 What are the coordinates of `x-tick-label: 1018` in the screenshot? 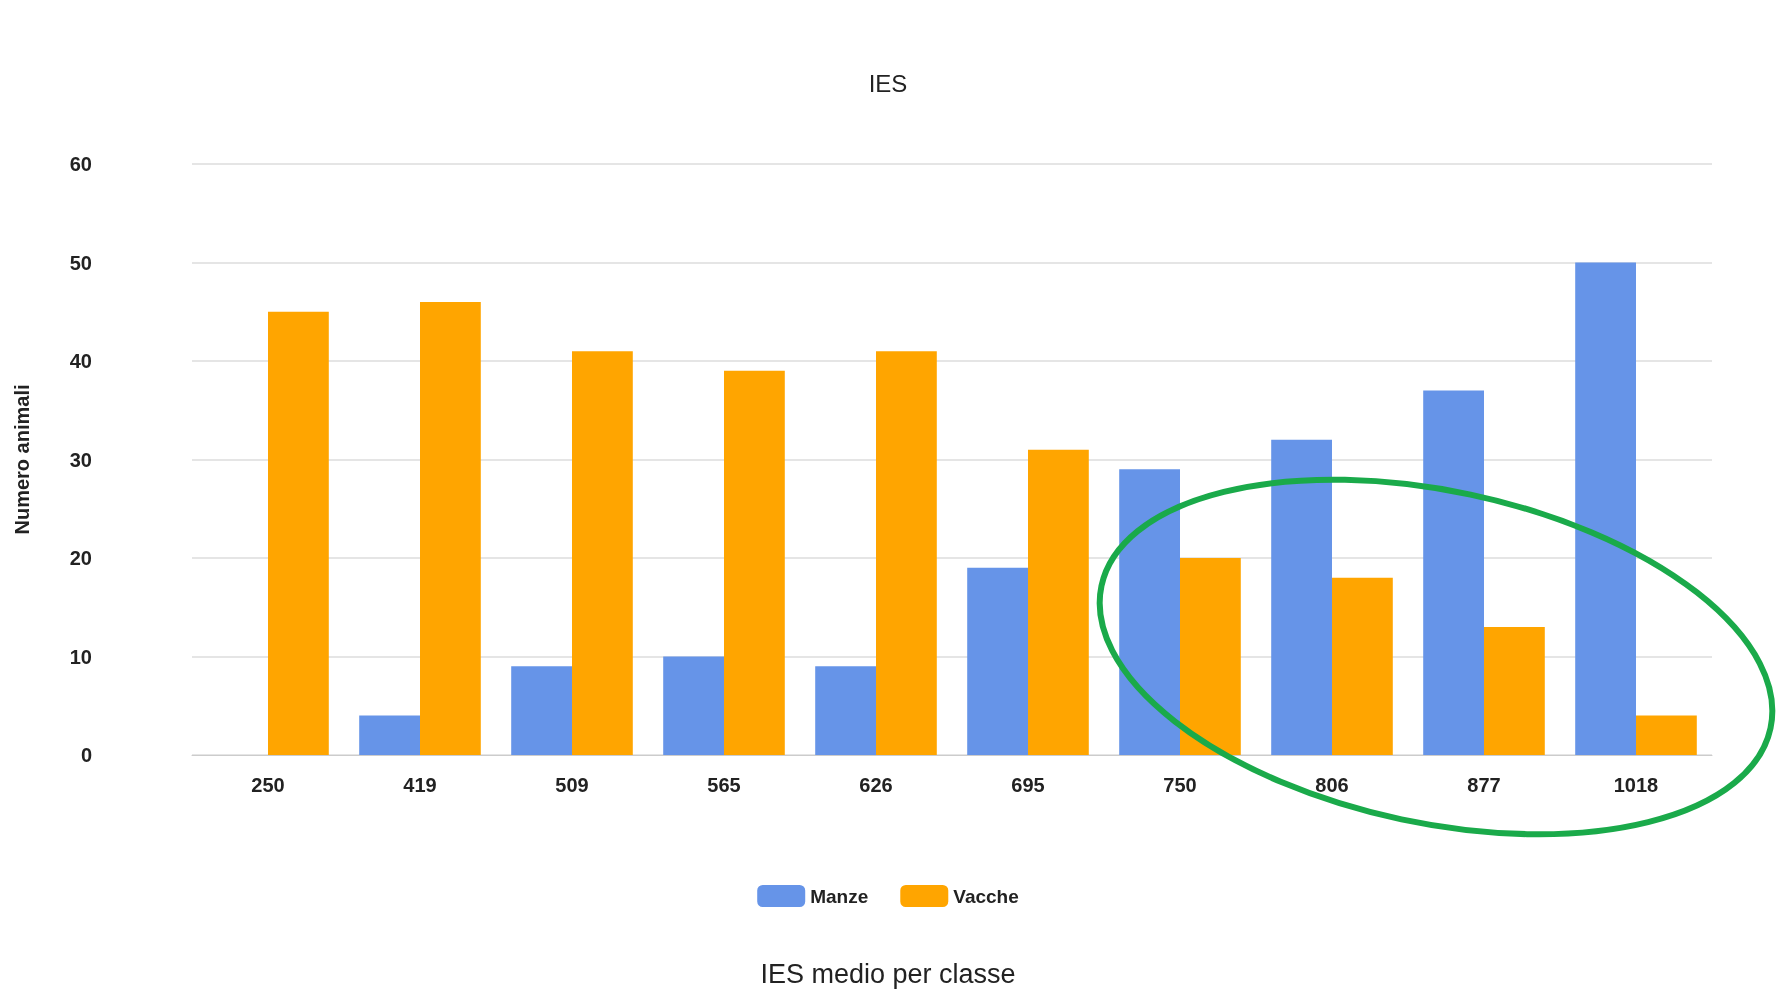 It's located at (1636, 785).